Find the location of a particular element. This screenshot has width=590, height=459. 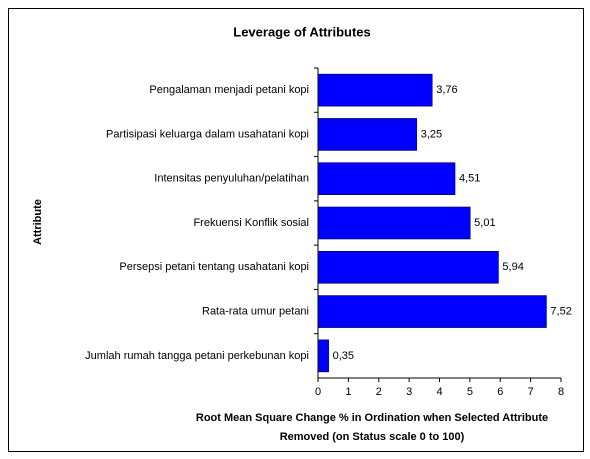

value-label: 0,35 is located at coordinates (343, 356).